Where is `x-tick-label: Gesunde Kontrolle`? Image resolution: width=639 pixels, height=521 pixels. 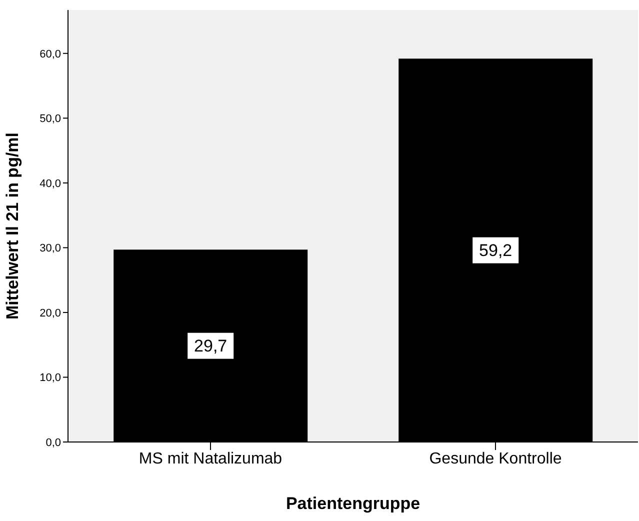 x-tick-label: Gesunde Kontrolle is located at coordinates (495, 459).